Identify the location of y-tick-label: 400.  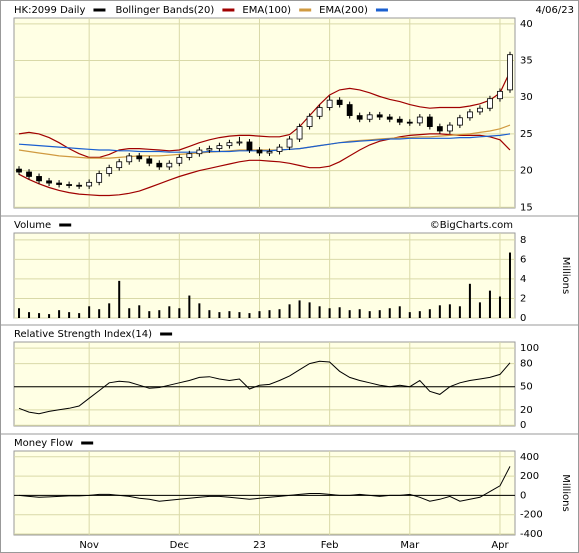
(529, 457).